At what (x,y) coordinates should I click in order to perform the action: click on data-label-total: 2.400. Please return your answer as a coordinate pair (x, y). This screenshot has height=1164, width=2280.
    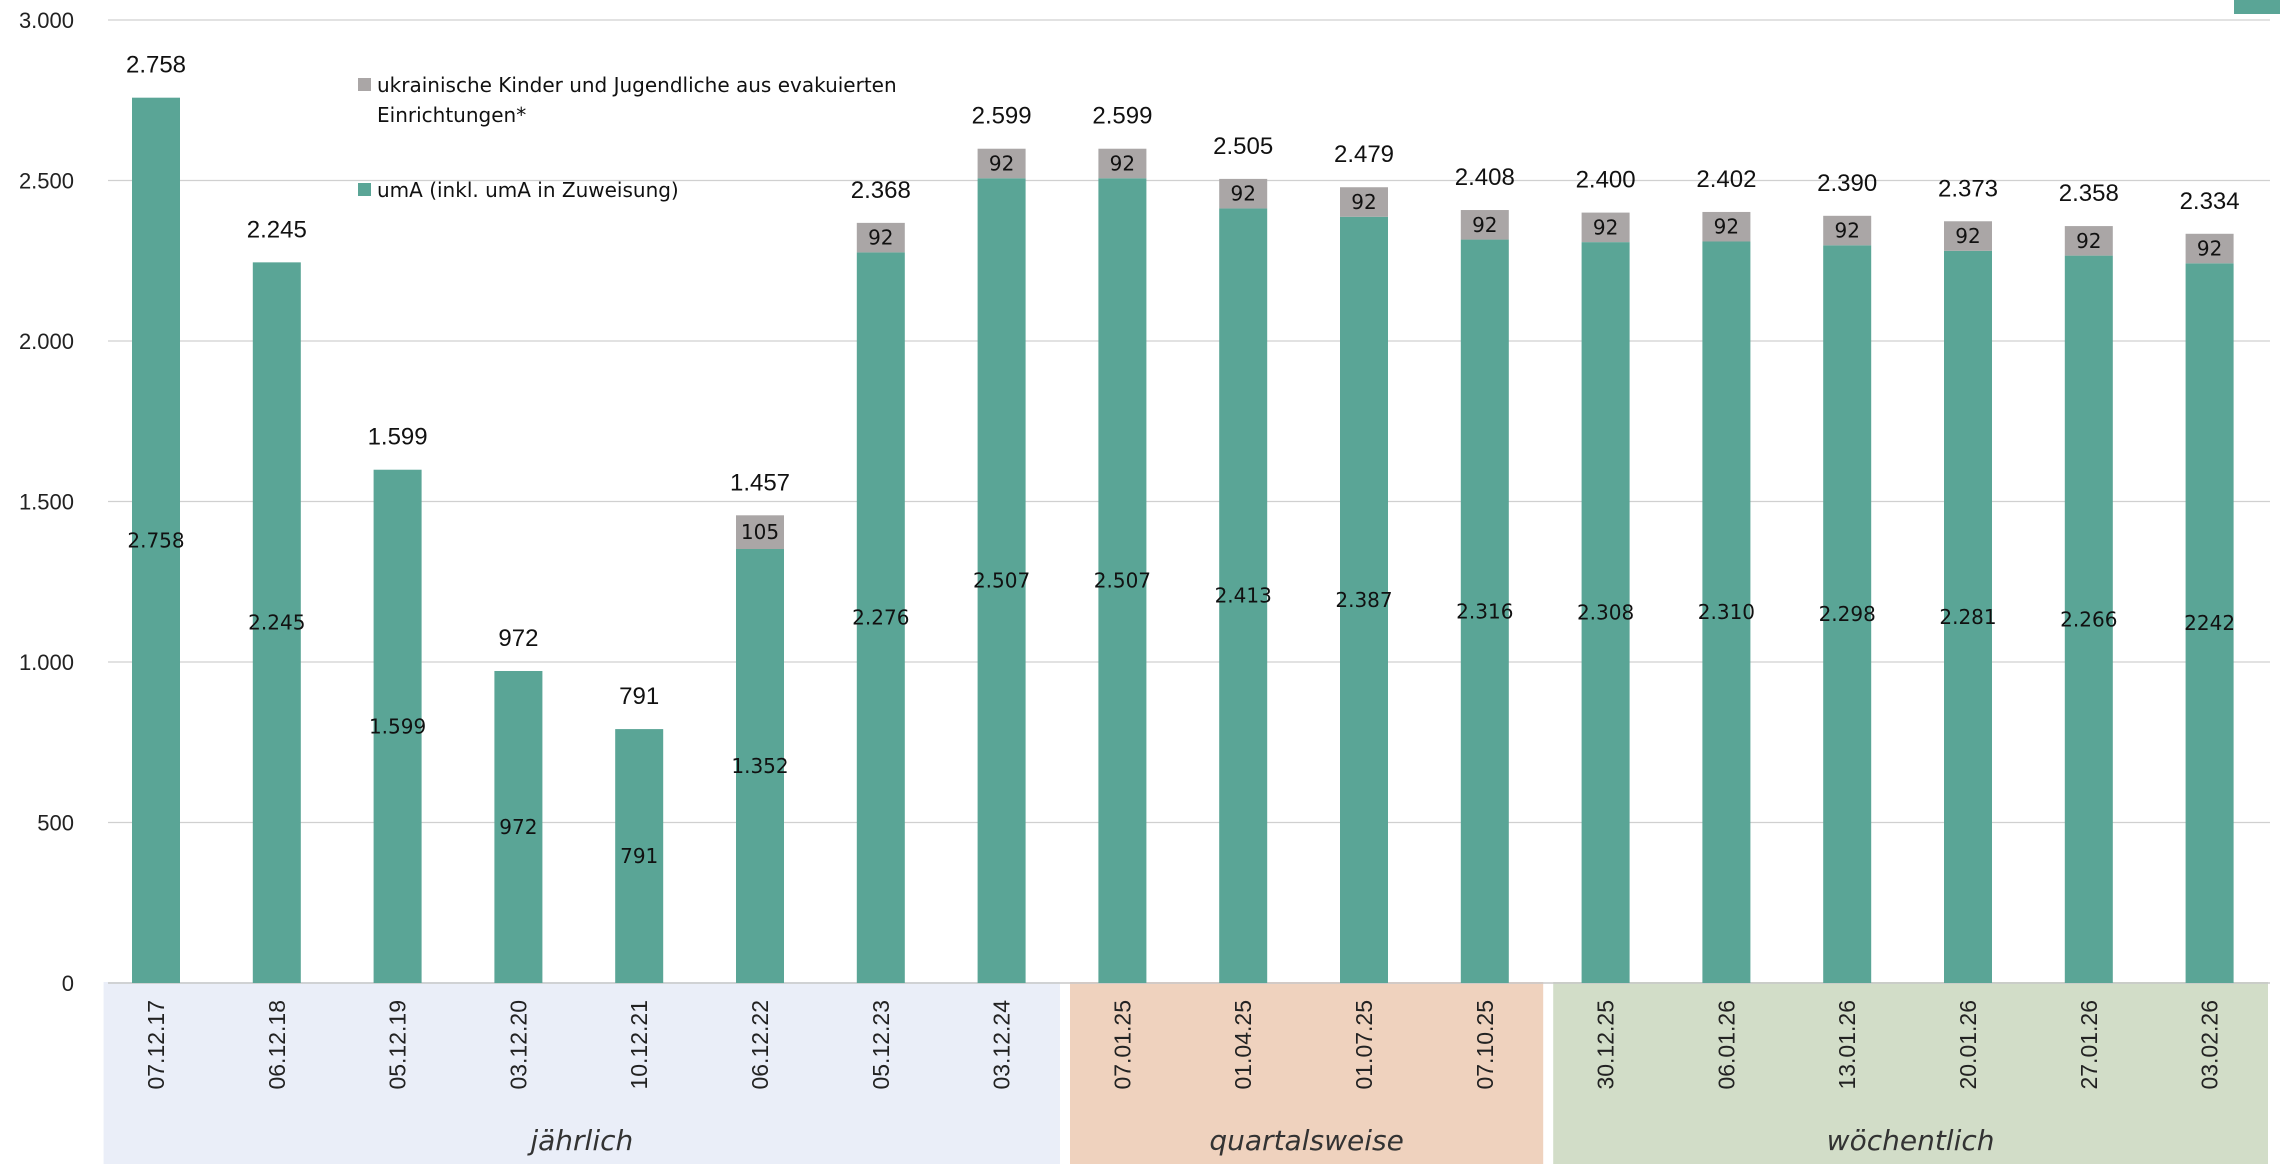
    Looking at the image, I should click on (1606, 180).